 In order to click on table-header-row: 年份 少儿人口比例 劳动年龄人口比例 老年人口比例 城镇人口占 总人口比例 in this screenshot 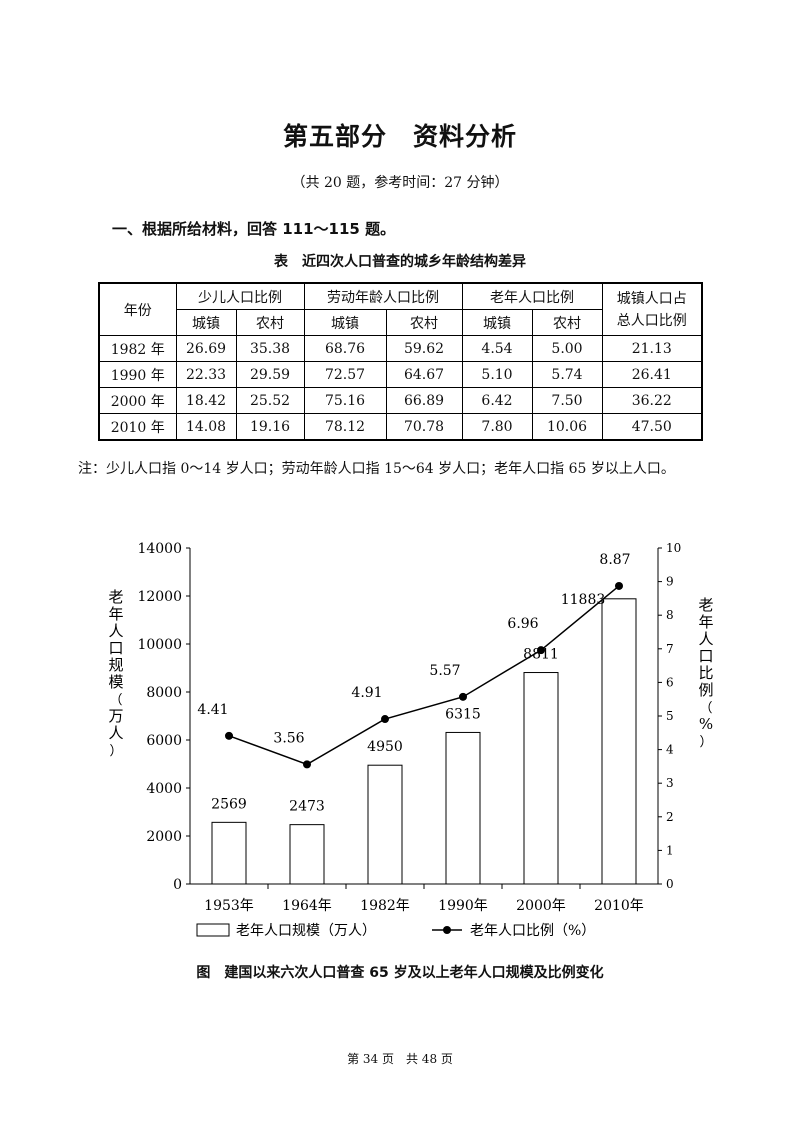, I will do `click(400, 309)`.